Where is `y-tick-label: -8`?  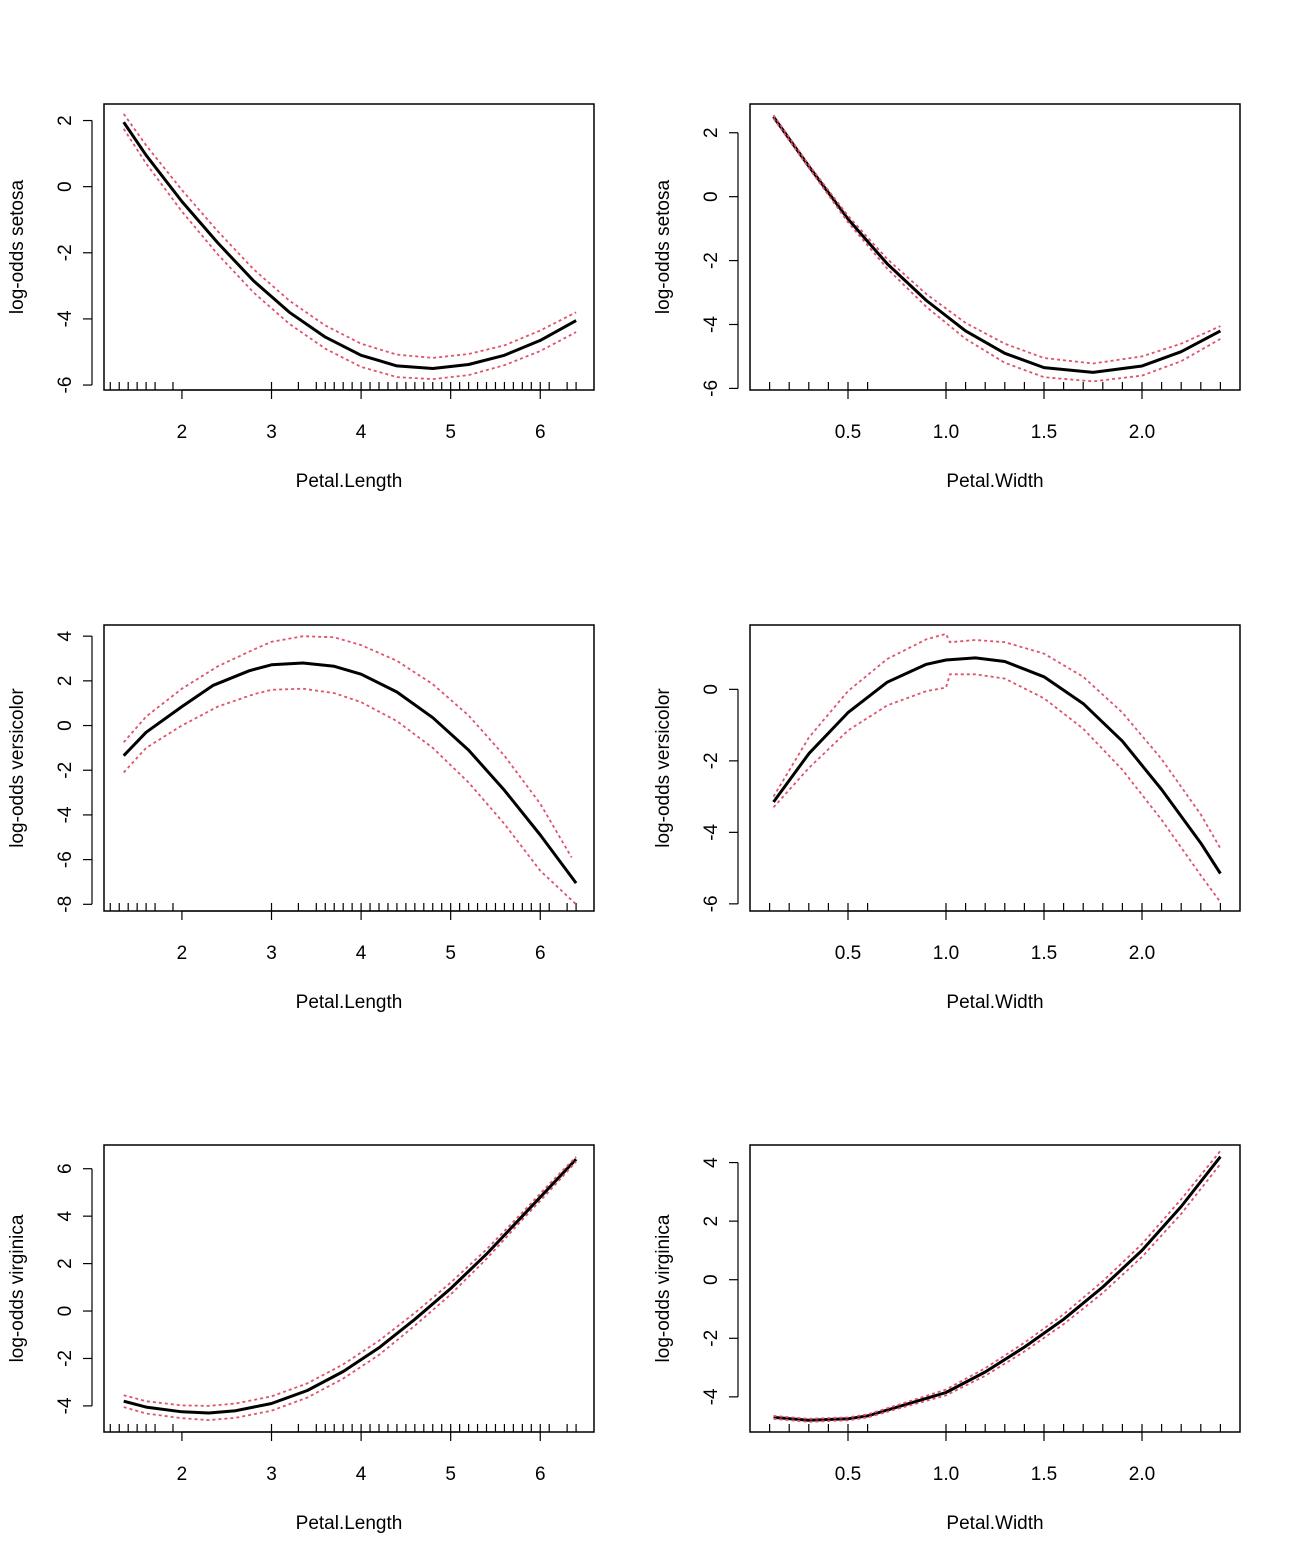
y-tick-label: -8 is located at coordinates (65, 904).